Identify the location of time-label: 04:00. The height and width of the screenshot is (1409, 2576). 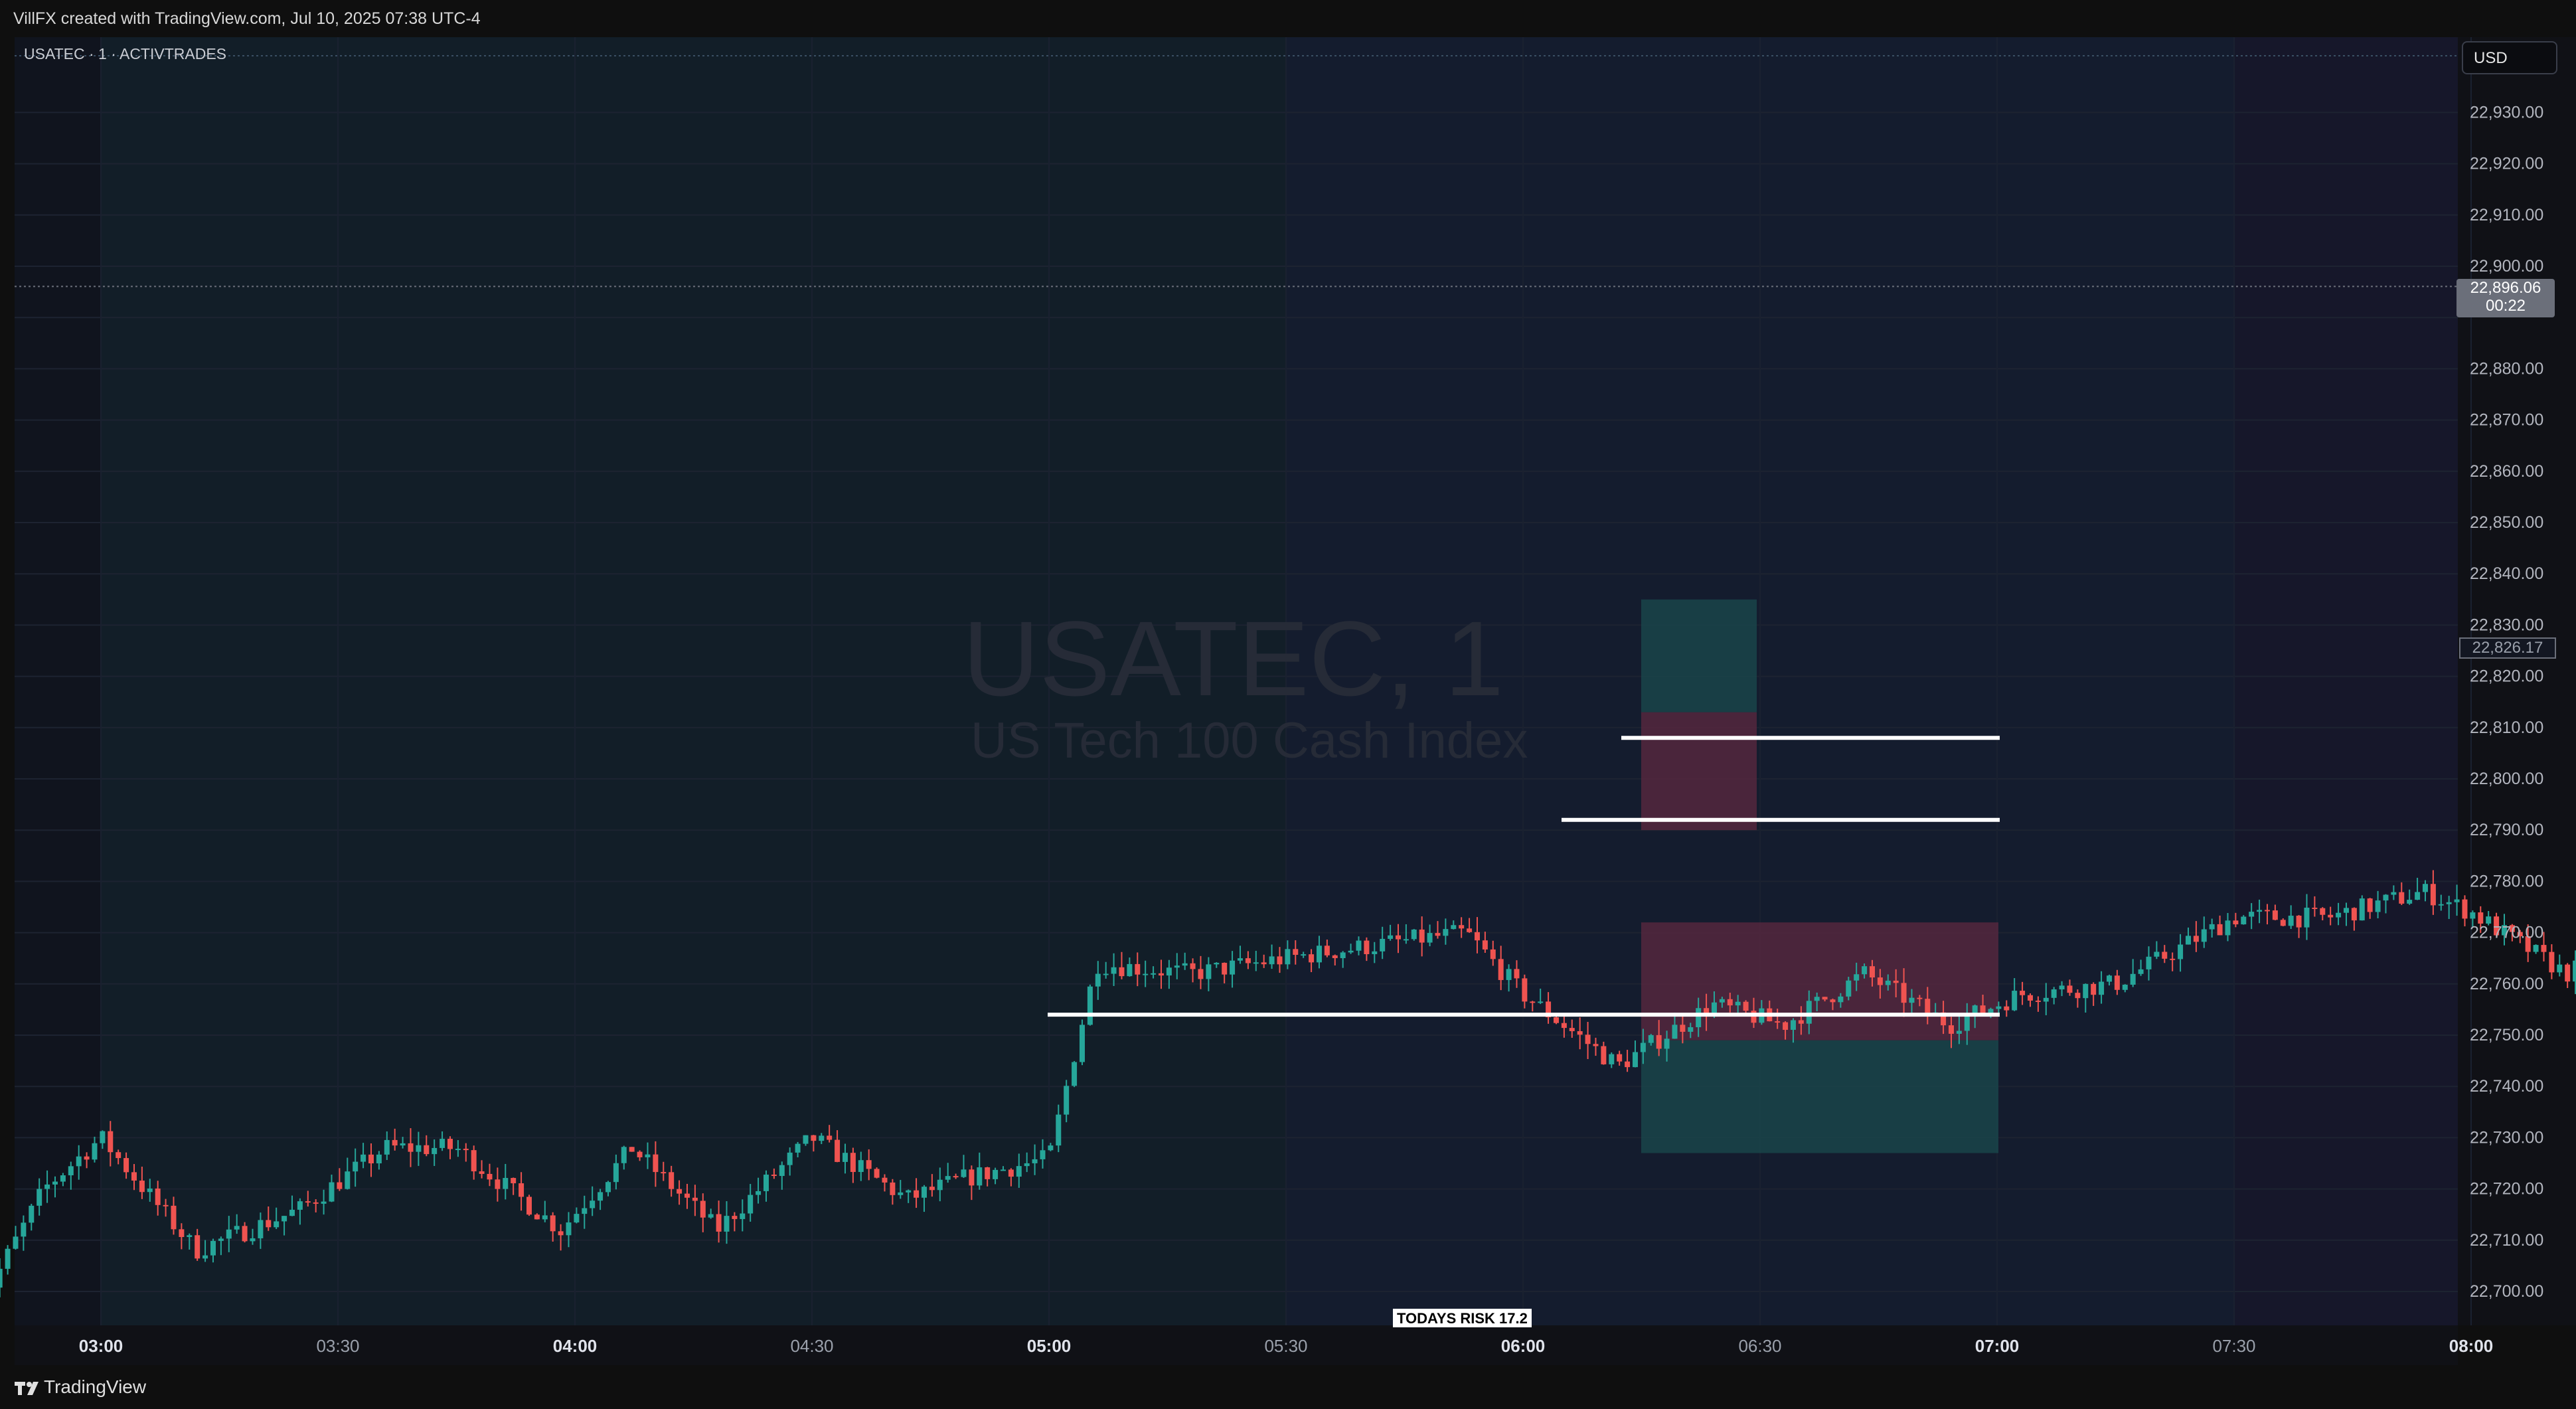
(575, 1346).